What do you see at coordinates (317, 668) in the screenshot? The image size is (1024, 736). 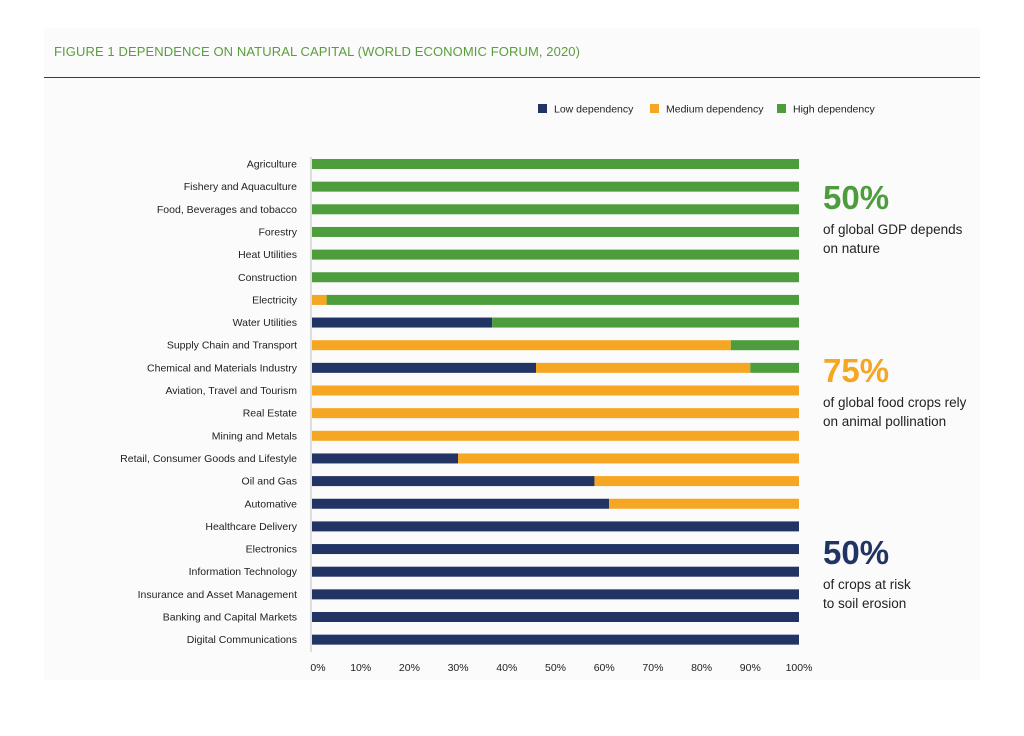 I see `x-tick-label: 0%` at bounding box center [317, 668].